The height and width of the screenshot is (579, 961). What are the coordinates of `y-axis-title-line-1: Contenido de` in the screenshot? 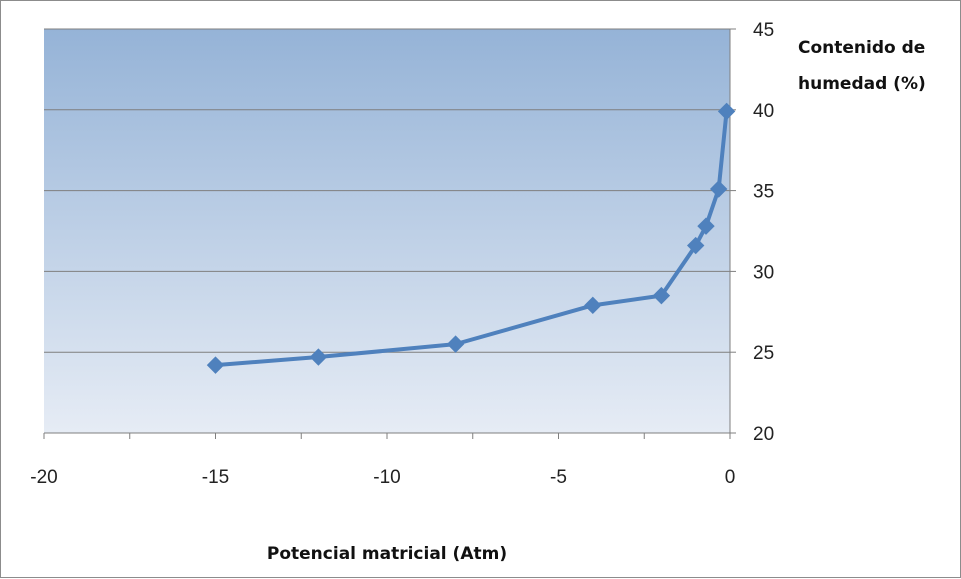 It's located at (861, 48).